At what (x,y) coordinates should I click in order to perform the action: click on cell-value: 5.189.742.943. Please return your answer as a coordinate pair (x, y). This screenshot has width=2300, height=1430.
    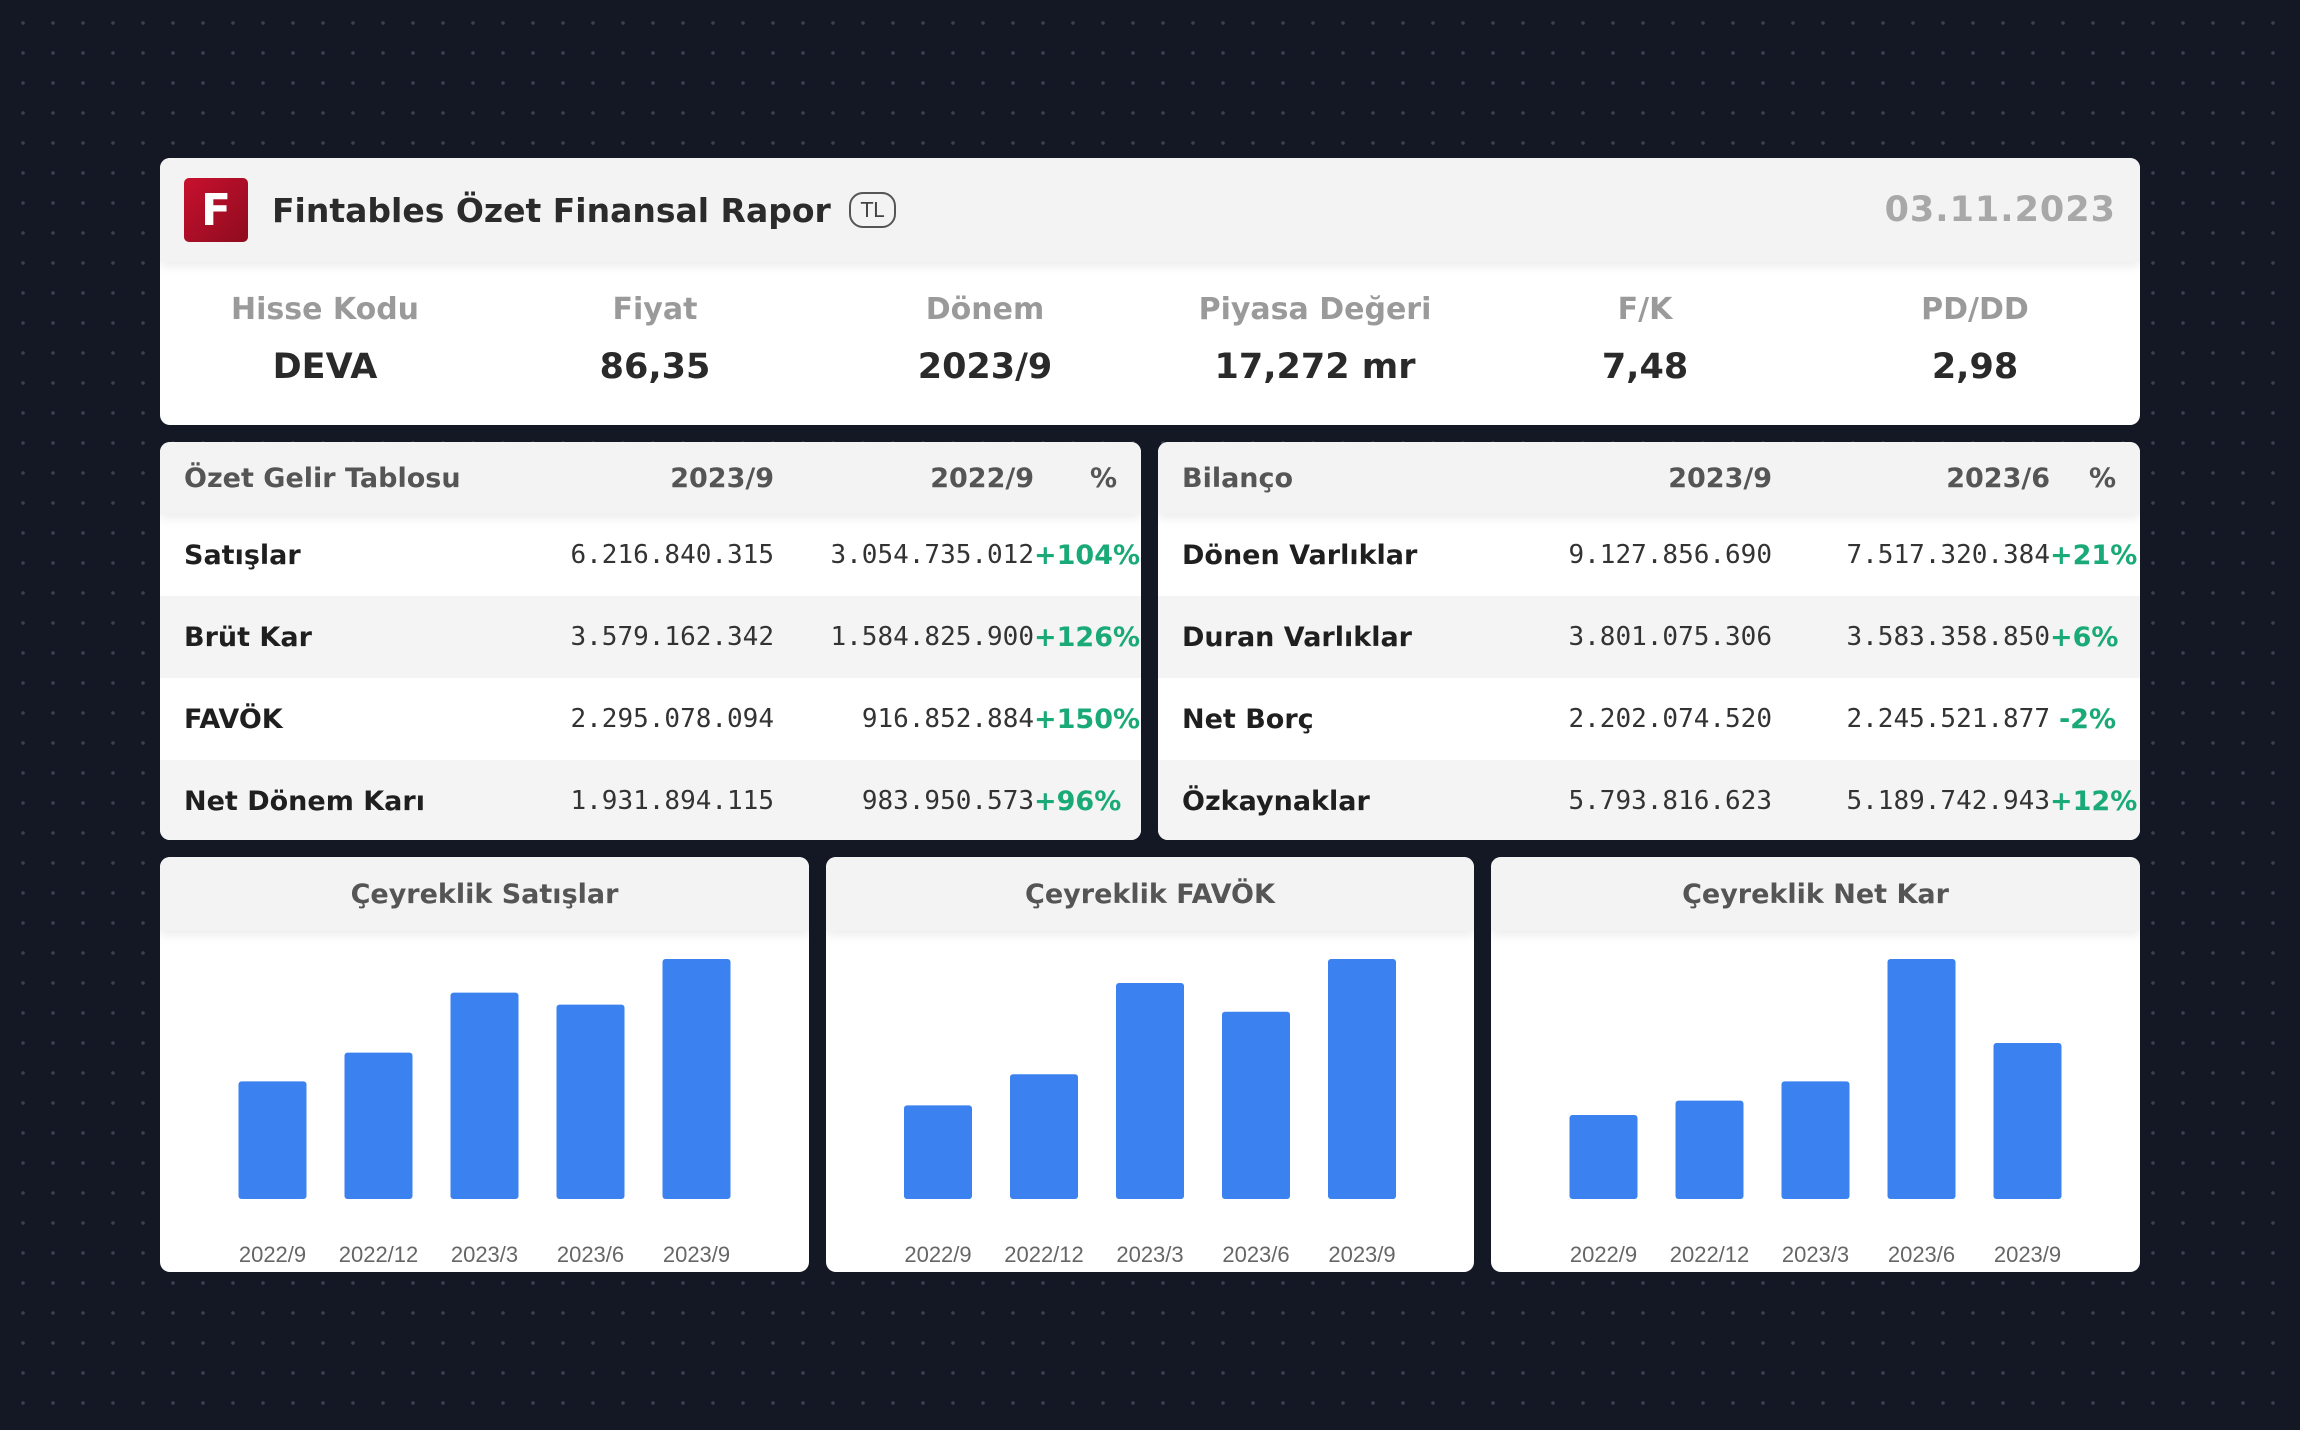
    Looking at the image, I should click on (1948, 801).